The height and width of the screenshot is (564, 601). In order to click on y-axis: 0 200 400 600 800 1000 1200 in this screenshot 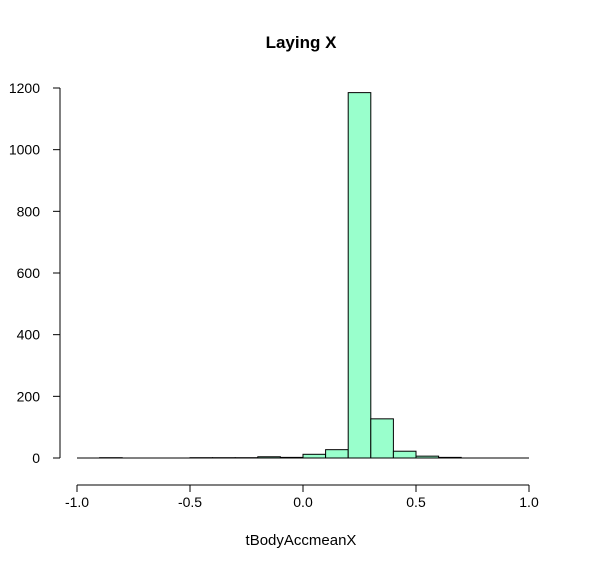, I will do `click(35, 273)`.